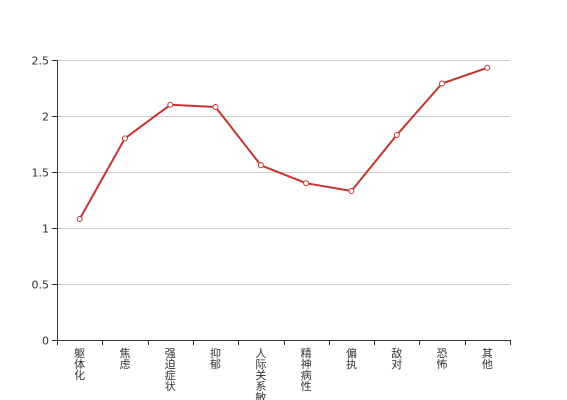 The image size is (567, 400). I want to click on y-tick-label: 2, so click(45, 117).